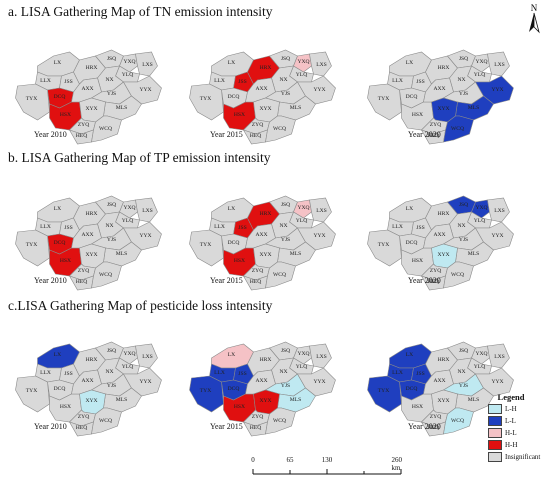 This screenshot has height=488, width=550. What do you see at coordinates (50, 426) in the screenshot?
I see `year-label-2-0: Year 2010` at bounding box center [50, 426].